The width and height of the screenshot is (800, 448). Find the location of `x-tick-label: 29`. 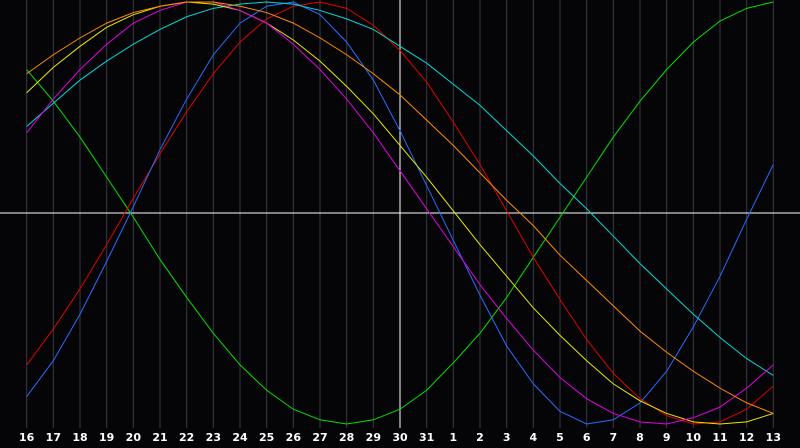

x-tick-label: 29 is located at coordinates (373, 437).